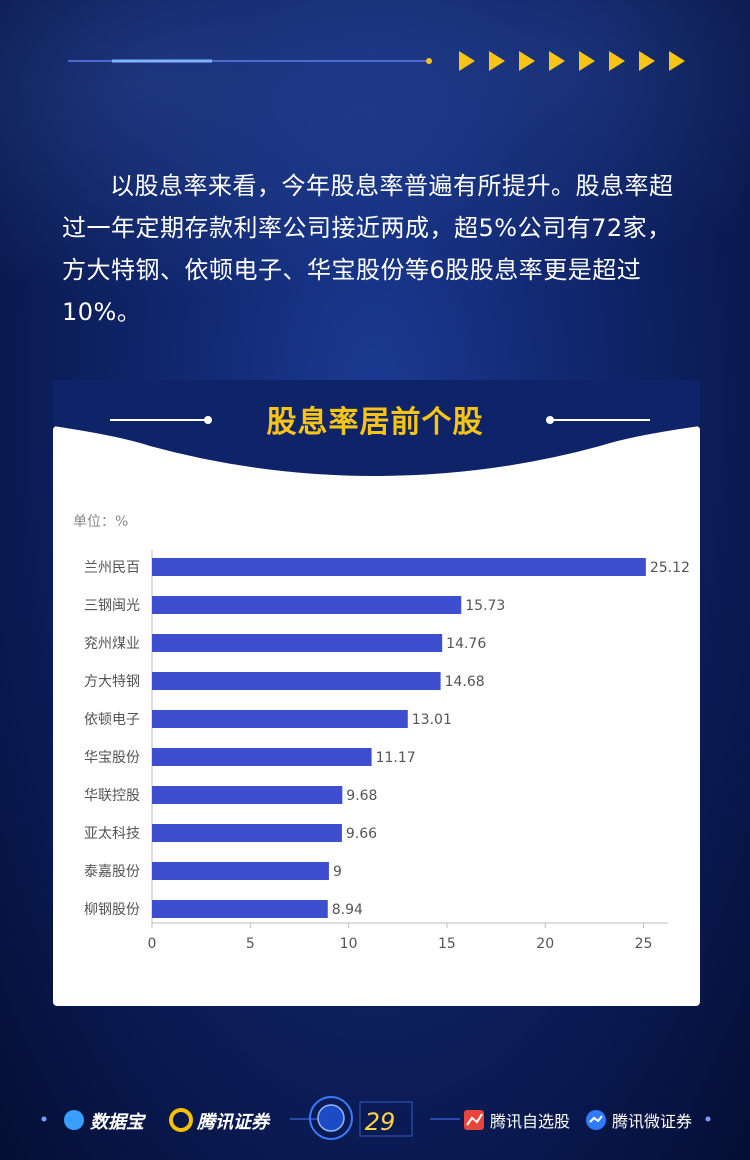  Describe the element at coordinates (112, 909) in the screenshot. I see `category-label: 柳钢股份` at that location.